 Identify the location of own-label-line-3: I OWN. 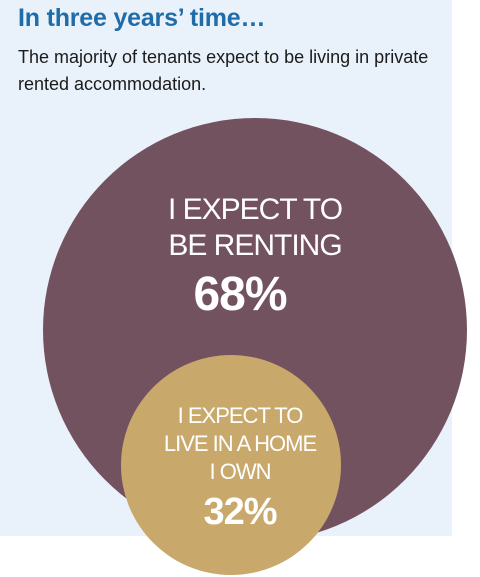
(240, 471).